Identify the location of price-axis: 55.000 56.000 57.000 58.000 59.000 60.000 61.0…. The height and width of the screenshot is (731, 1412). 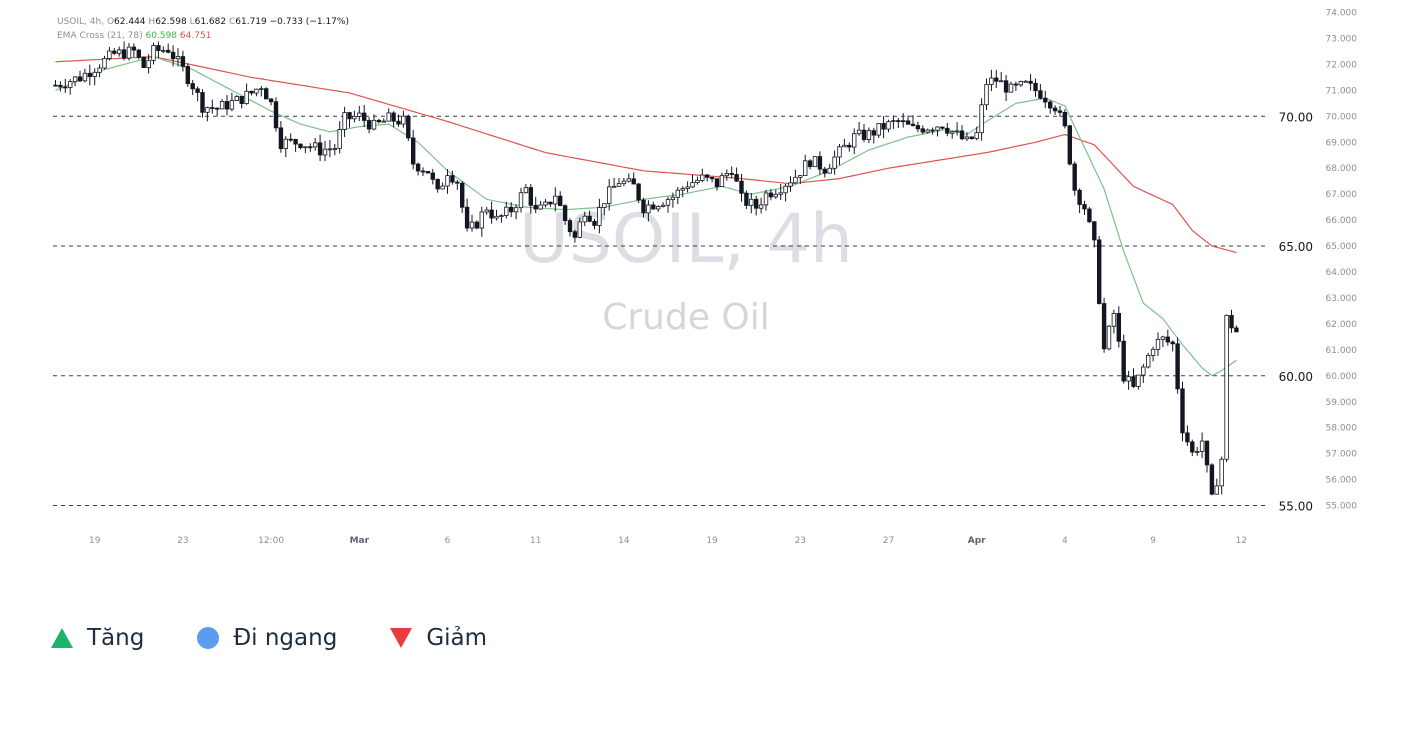
(1342, 260).